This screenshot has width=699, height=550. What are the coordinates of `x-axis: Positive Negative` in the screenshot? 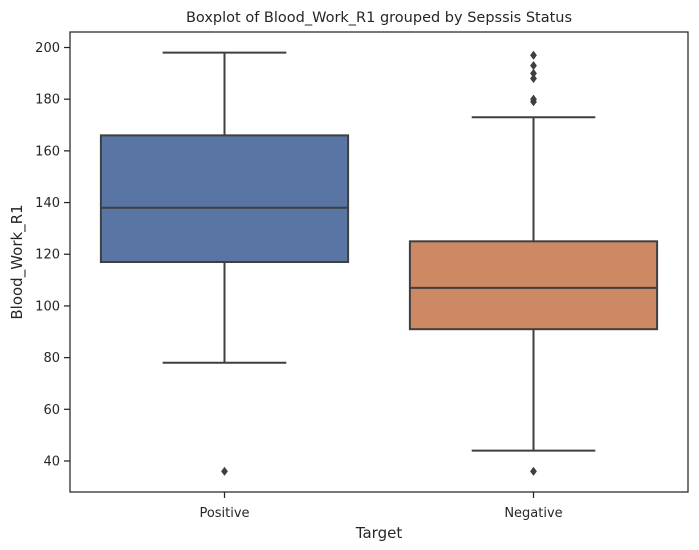 It's located at (381, 506).